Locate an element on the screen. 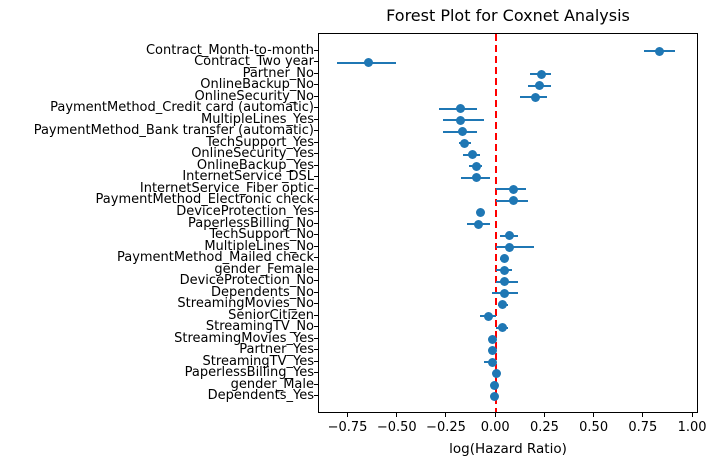  y-axis-tick-label: PaymentMethod_Electronic check is located at coordinates (204, 200).